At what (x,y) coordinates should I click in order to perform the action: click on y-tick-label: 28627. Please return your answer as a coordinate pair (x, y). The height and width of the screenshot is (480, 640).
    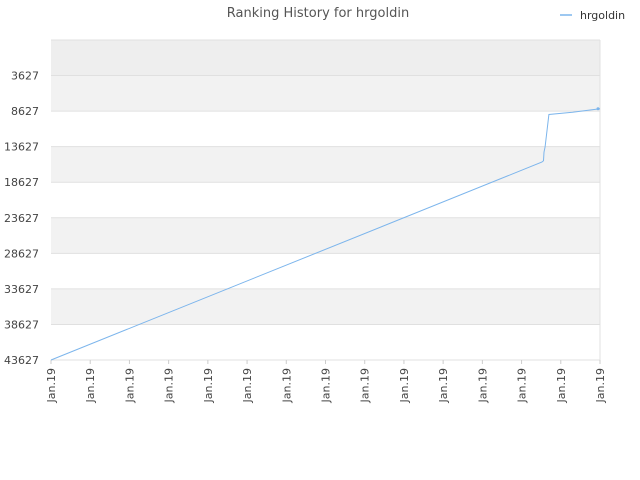
    Looking at the image, I should click on (21, 253).